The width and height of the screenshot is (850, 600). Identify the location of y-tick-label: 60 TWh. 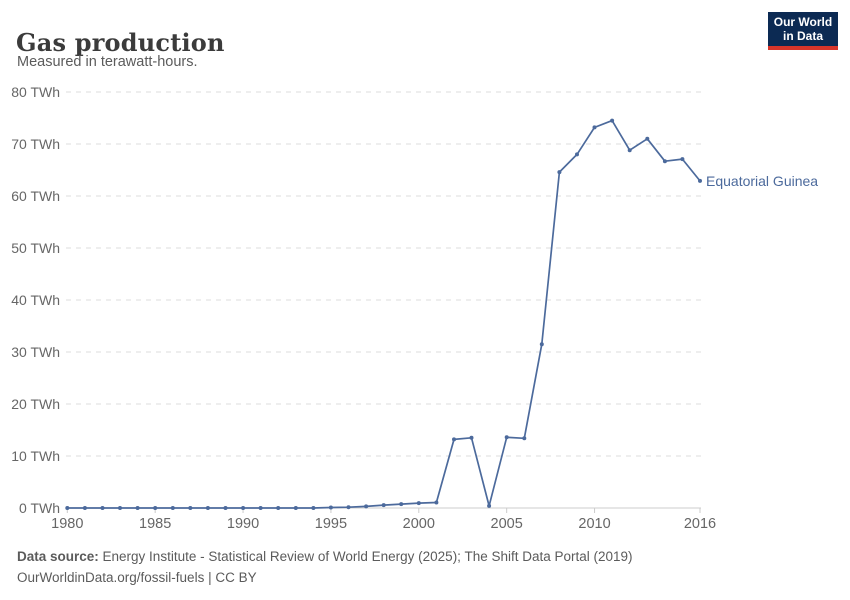
(35, 196).